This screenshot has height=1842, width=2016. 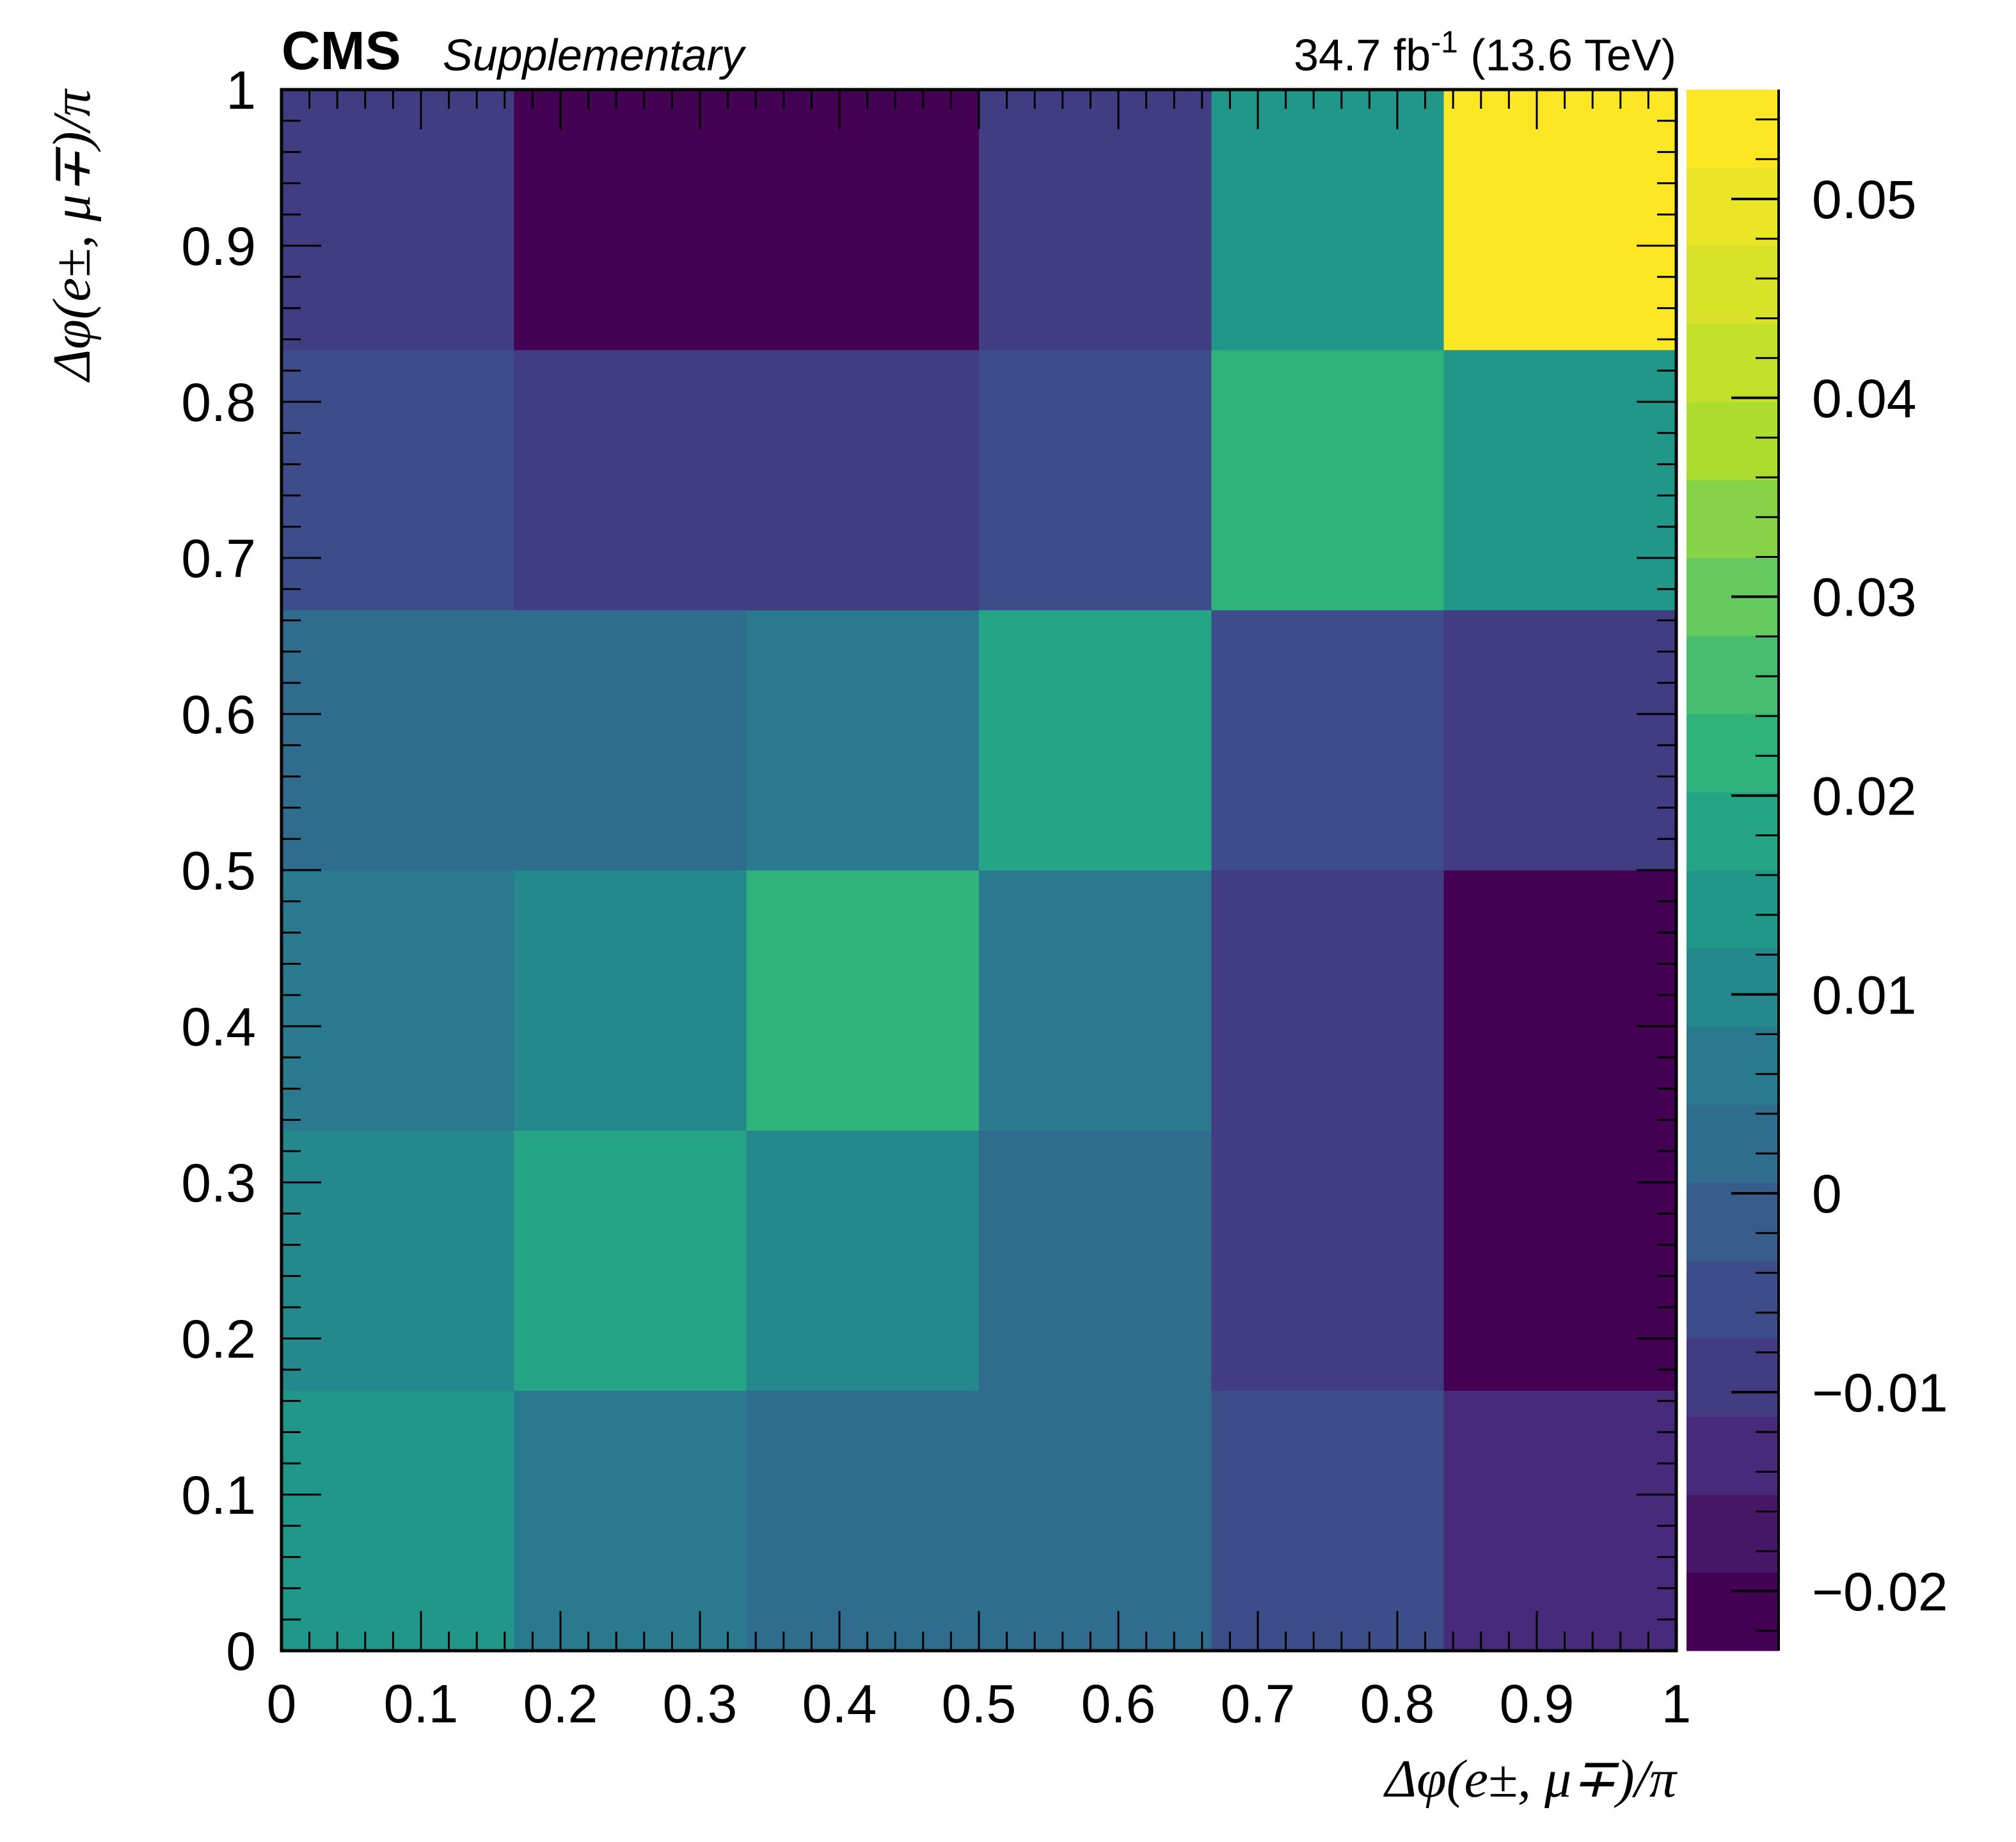 What do you see at coordinates (341, 51) in the screenshot?
I see `experiment-label: CMS` at bounding box center [341, 51].